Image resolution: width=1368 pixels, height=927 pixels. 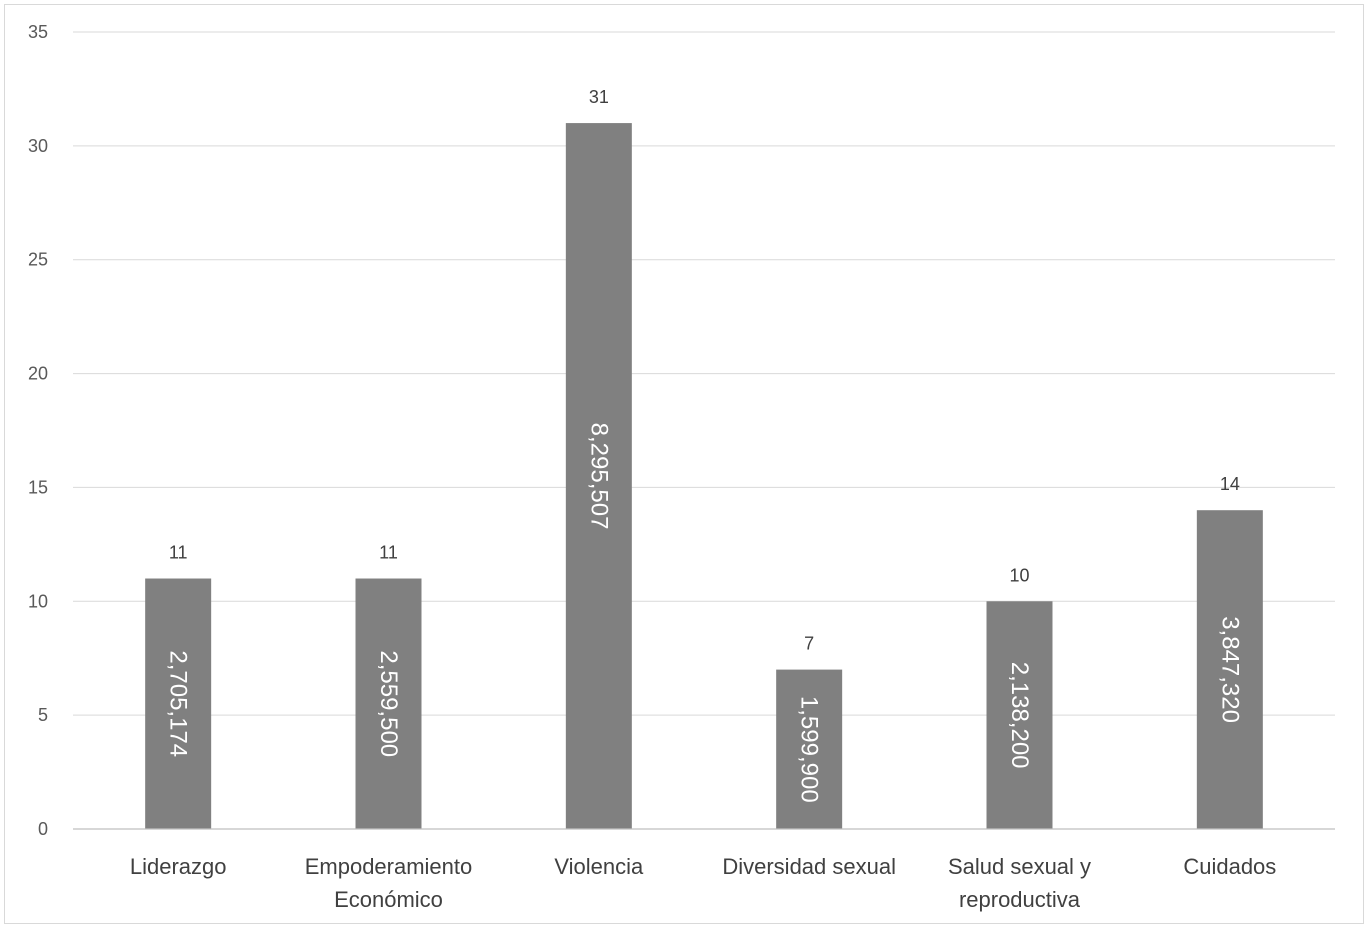 What do you see at coordinates (1019, 575) in the screenshot?
I see `data-label: 10` at bounding box center [1019, 575].